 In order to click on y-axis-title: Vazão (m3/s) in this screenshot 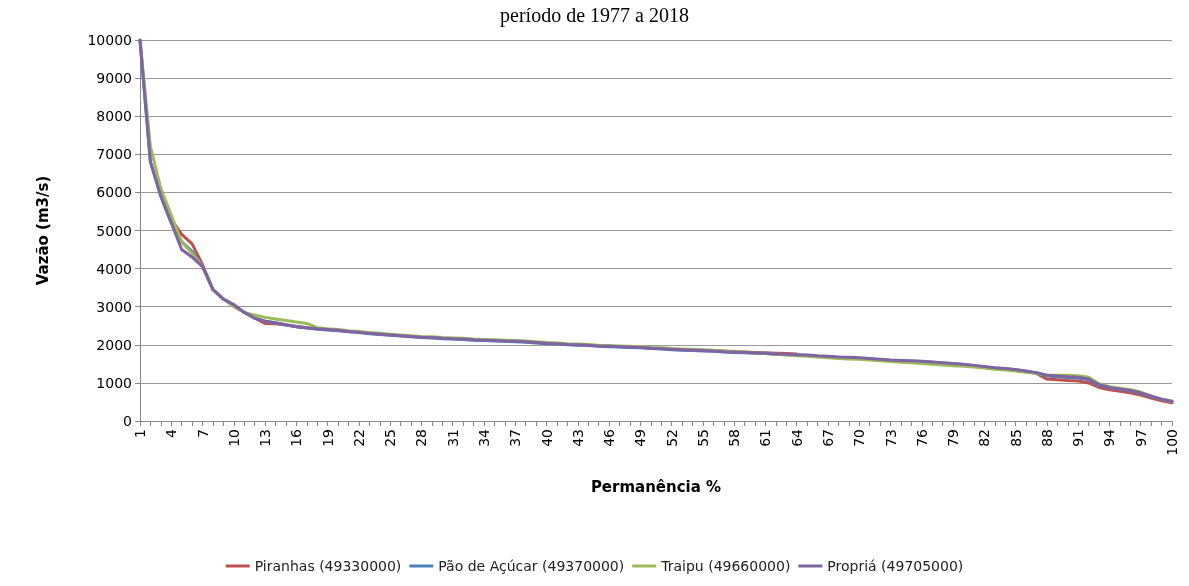, I will do `click(42, 230)`.